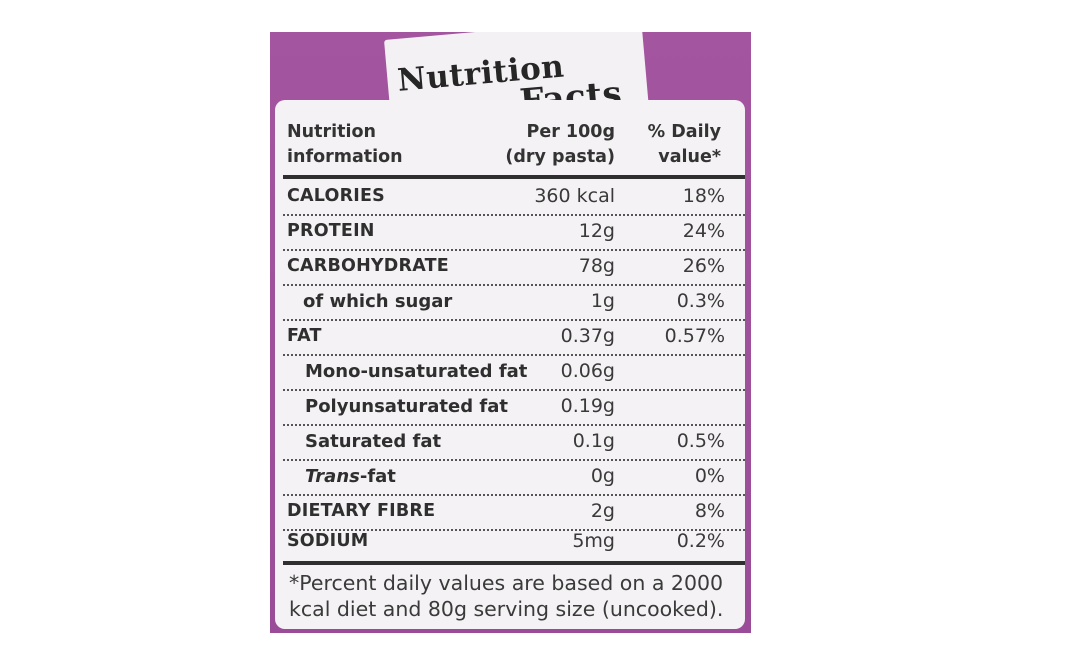 The height and width of the screenshot is (671, 1068). What do you see at coordinates (514, 478) in the screenshot?
I see `table-row-trans-fat: Trans-fat 0g 0%` at bounding box center [514, 478].